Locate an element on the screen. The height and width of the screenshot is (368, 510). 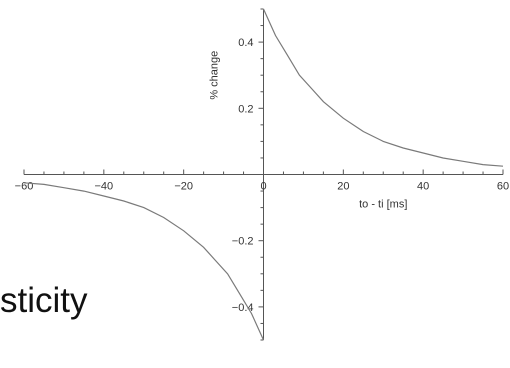
x-tick-label: 0 is located at coordinates (263, 187).